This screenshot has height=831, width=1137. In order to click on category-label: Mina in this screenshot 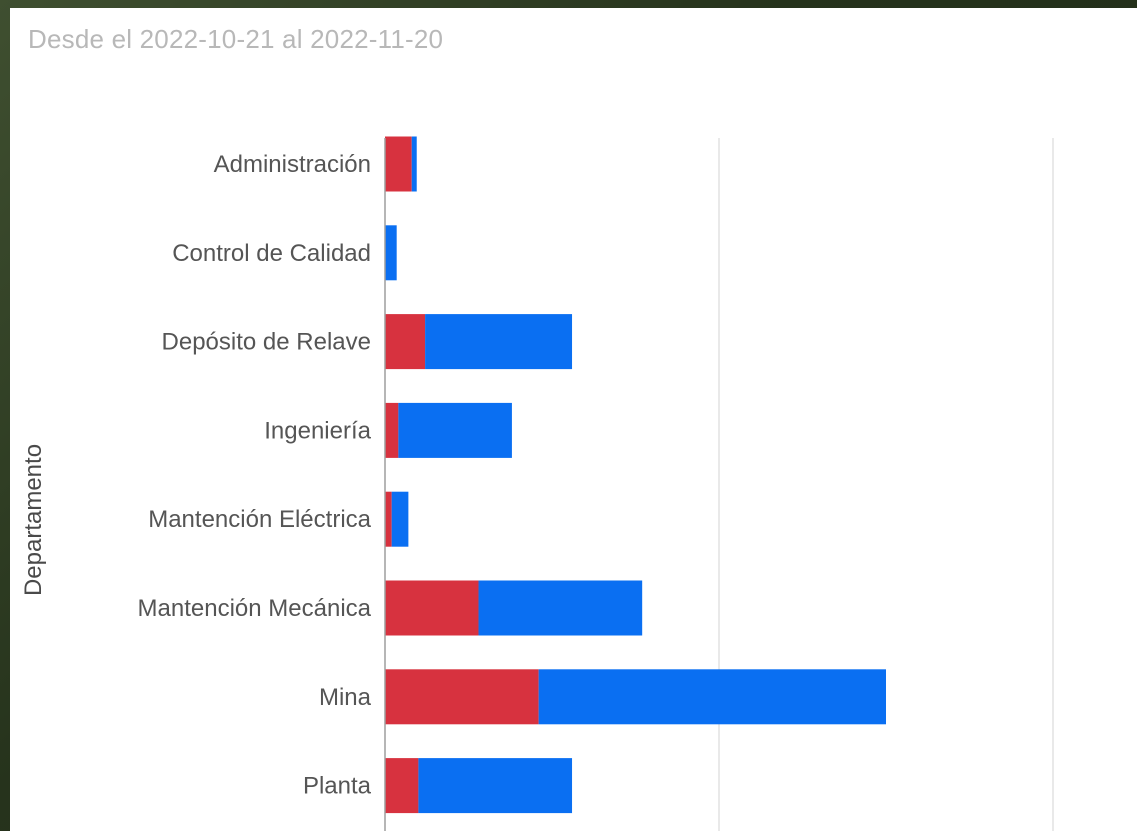, I will do `click(345, 697)`.